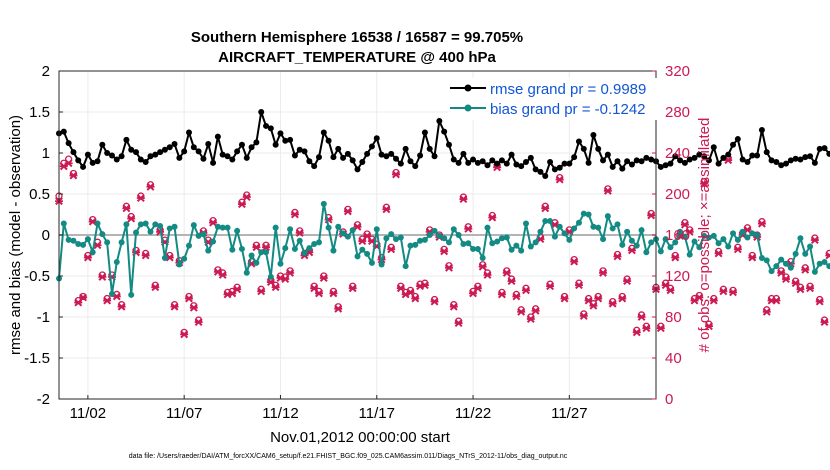 The image size is (830, 470). What do you see at coordinates (677, 194) in the screenshot?
I see `right-tick-label: 200` at bounding box center [677, 194].